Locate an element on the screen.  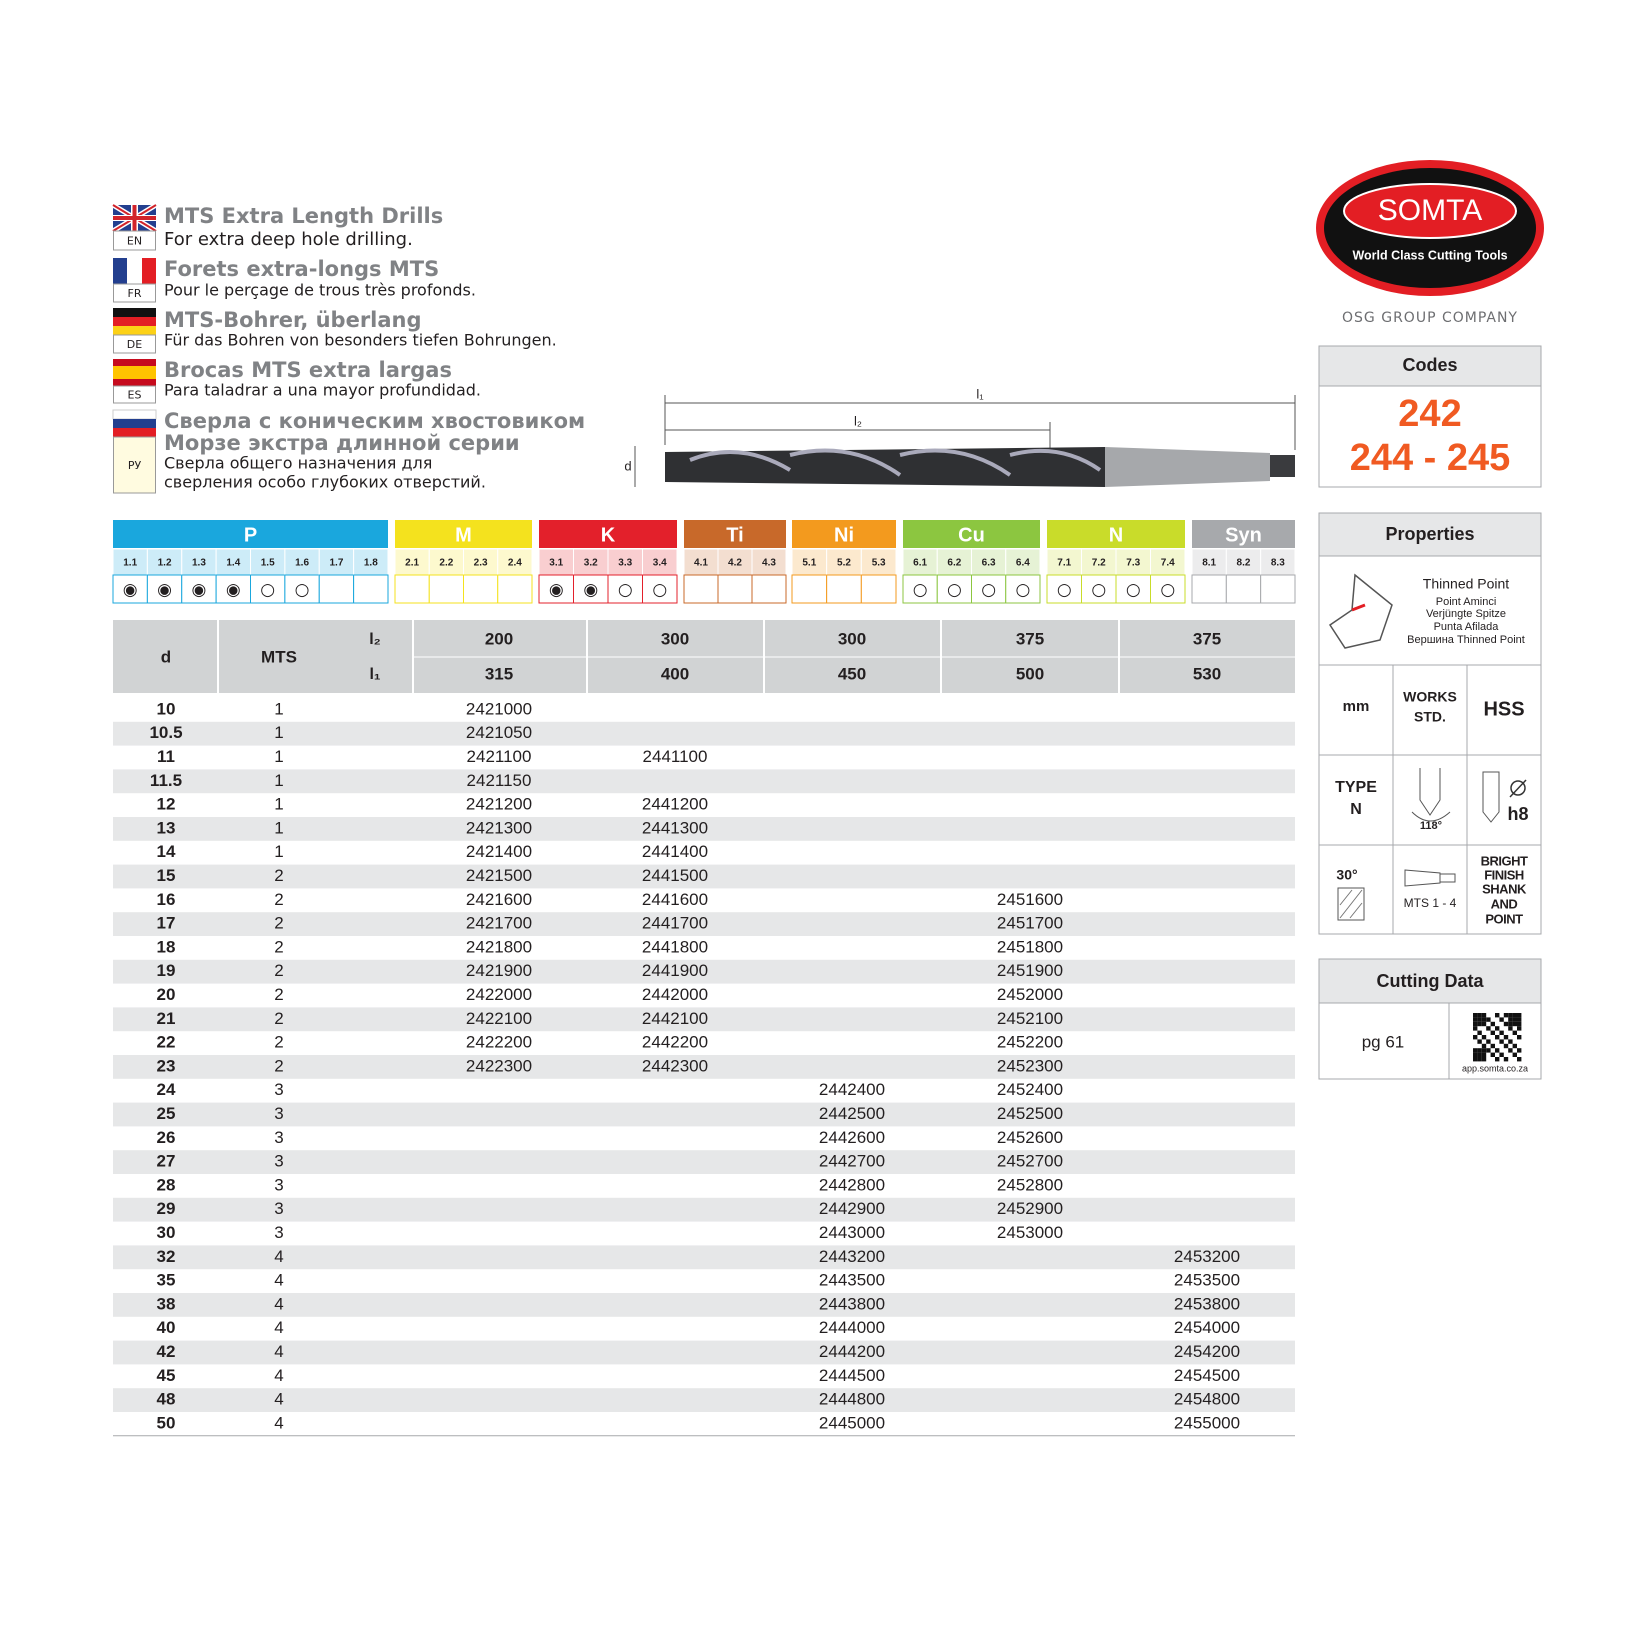
flute is located at coordinates (895, 462).